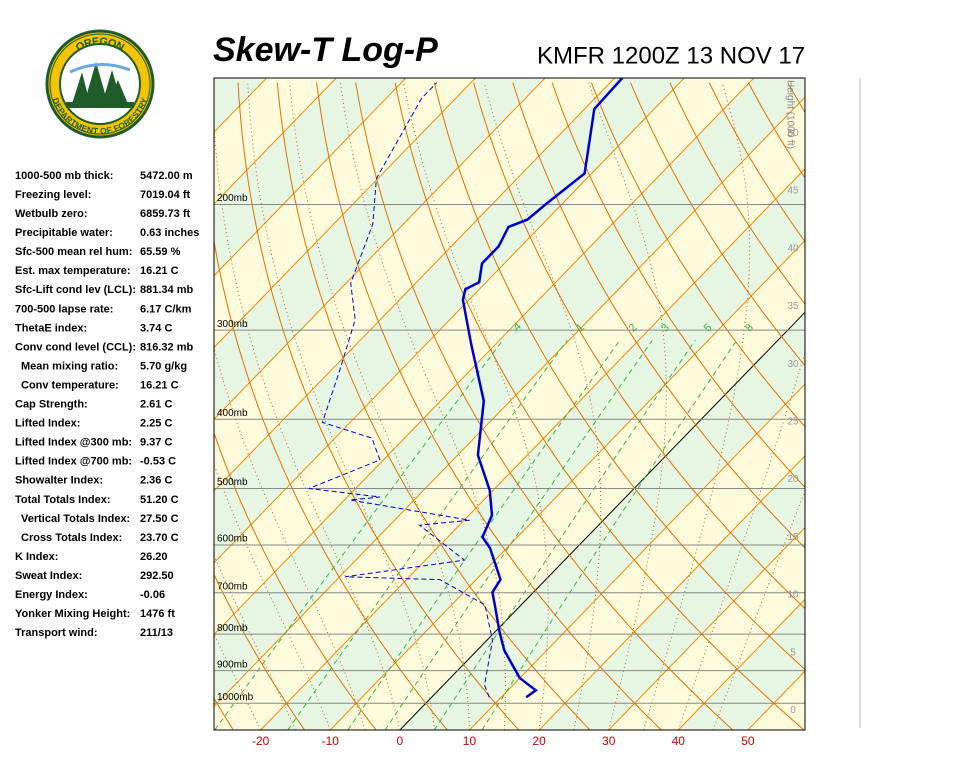 The height and width of the screenshot is (768, 960). Describe the element at coordinates (152, 595) in the screenshot. I see `index-value: -0.06` at that location.